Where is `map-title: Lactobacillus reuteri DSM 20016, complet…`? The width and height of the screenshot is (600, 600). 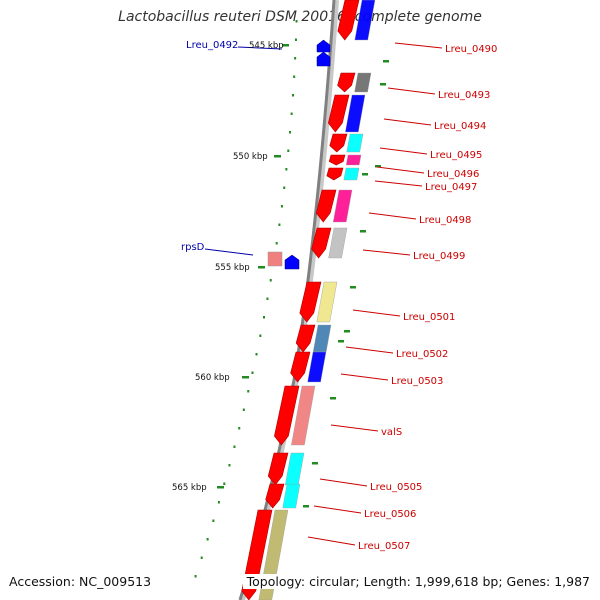 map-title: Lactobacillus reuteri DSM 20016, complet… is located at coordinates (300, 17).